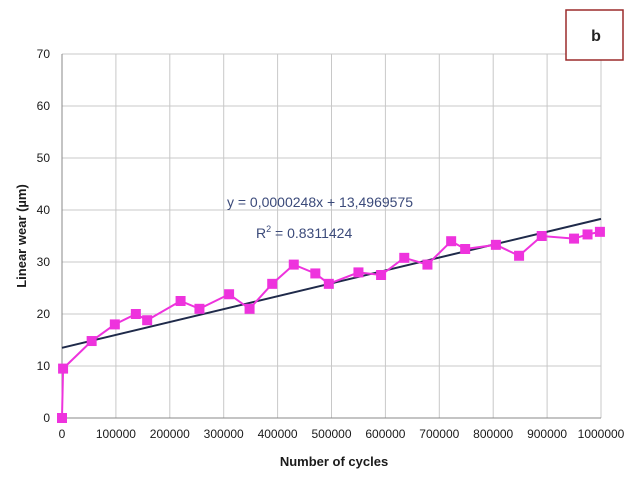 Image resolution: width=637 pixels, height=478 pixels. I want to click on x-tick-label: 300000, so click(224, 434).